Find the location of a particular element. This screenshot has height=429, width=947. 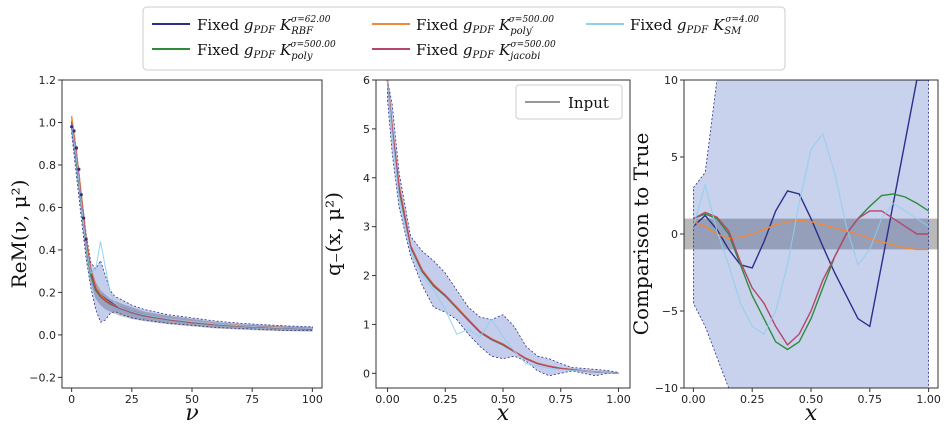

rbf-uncertainty-band is located at coordinates (192, 224).